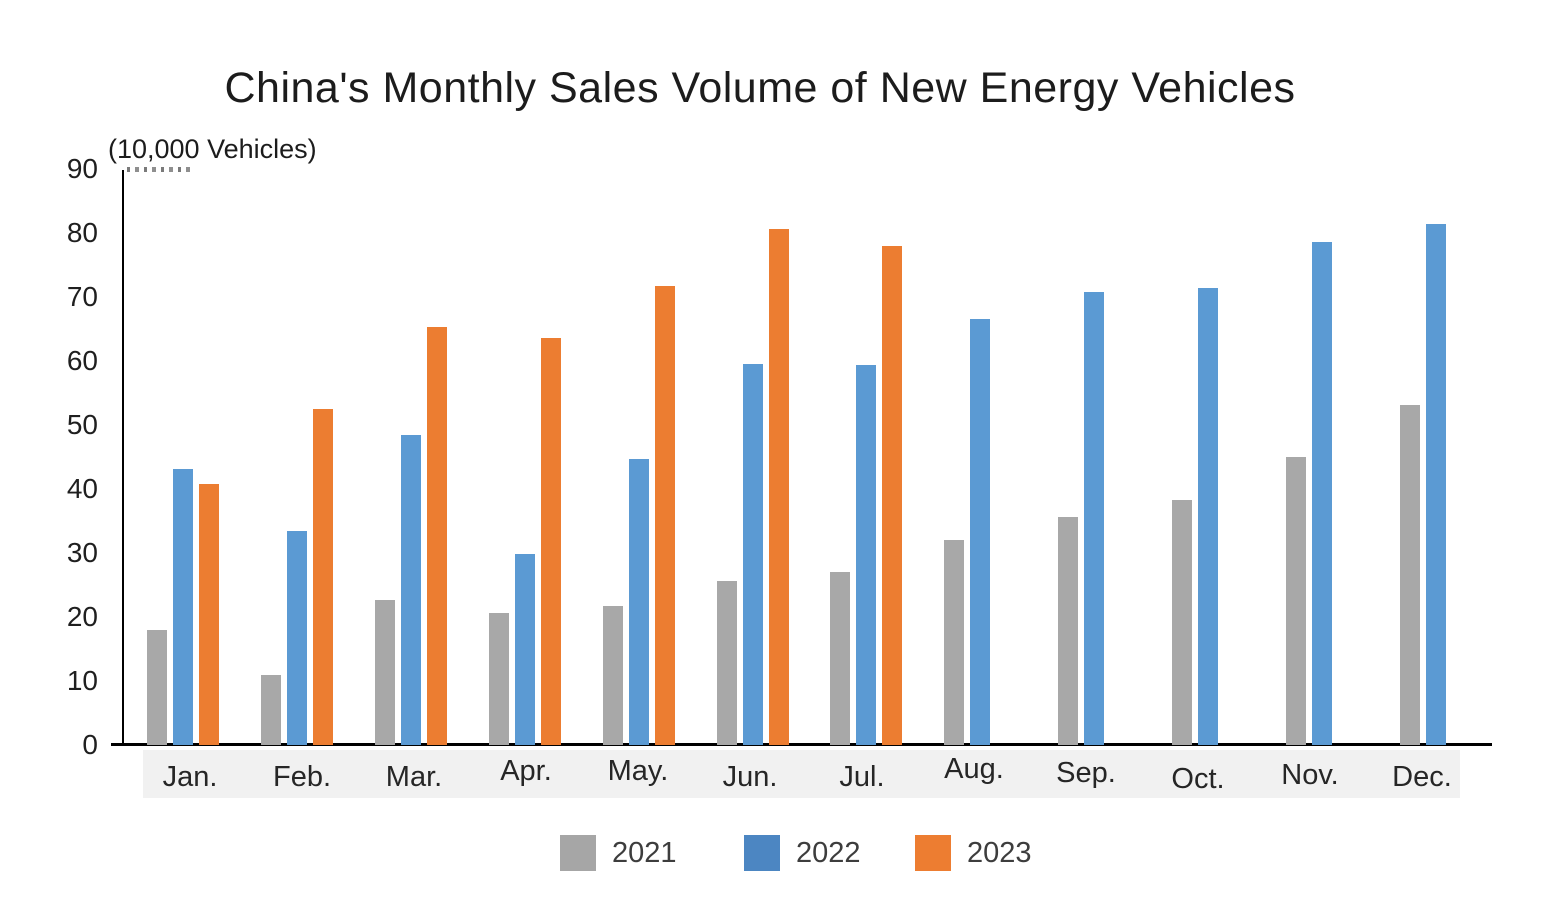  I want to click on legend-swatch-2022, so click(762, 853).